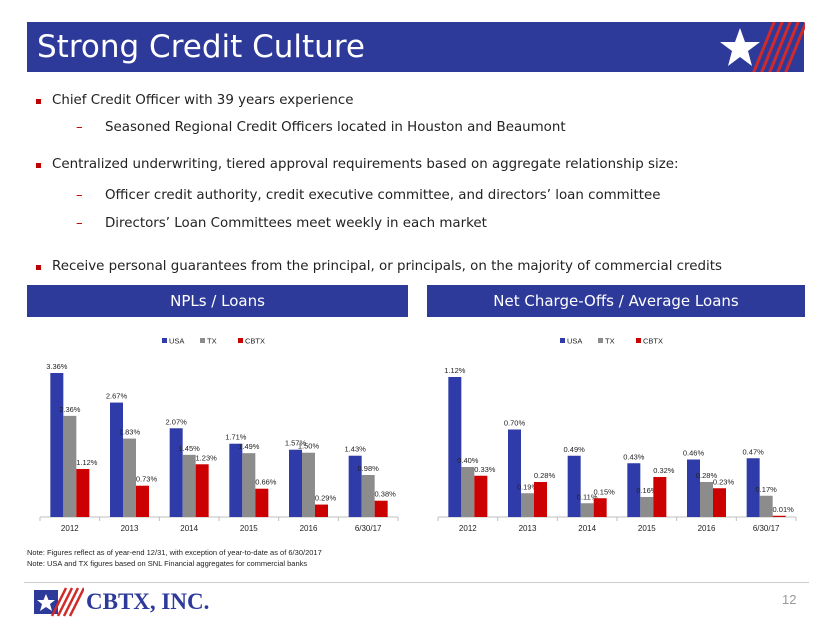 This screenshot has width=833, height=635. What do you see at coordinates (326, 498) in the screenshot?
I see `data-label-cbtx: 0.29%` at bounding box center [326, 498].